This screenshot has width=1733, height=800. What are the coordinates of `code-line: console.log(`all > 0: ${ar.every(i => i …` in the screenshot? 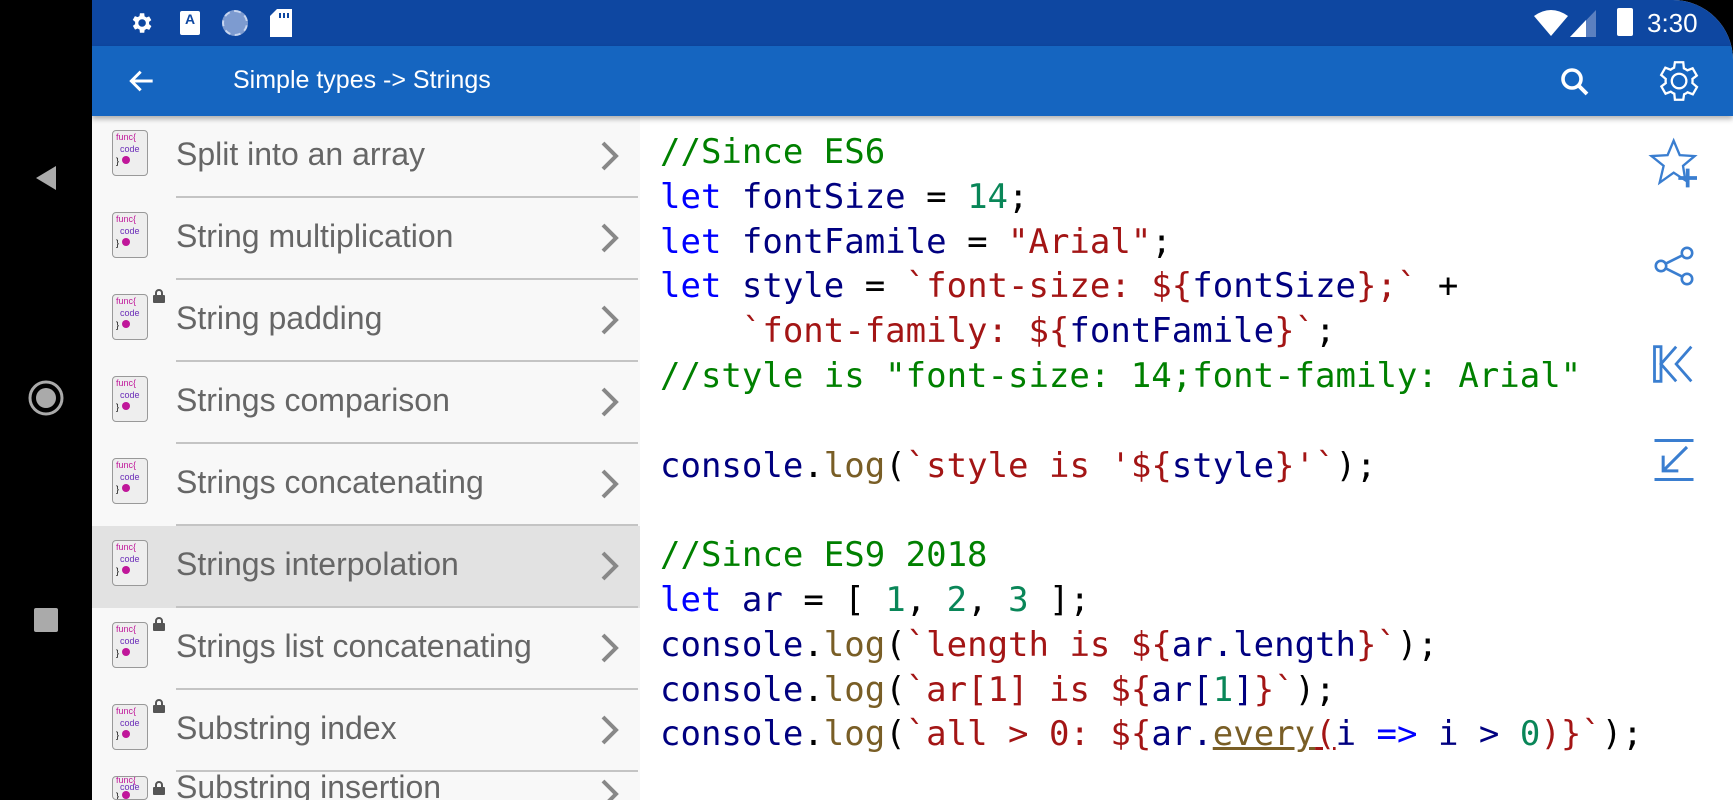 It's located at (1196, 734).